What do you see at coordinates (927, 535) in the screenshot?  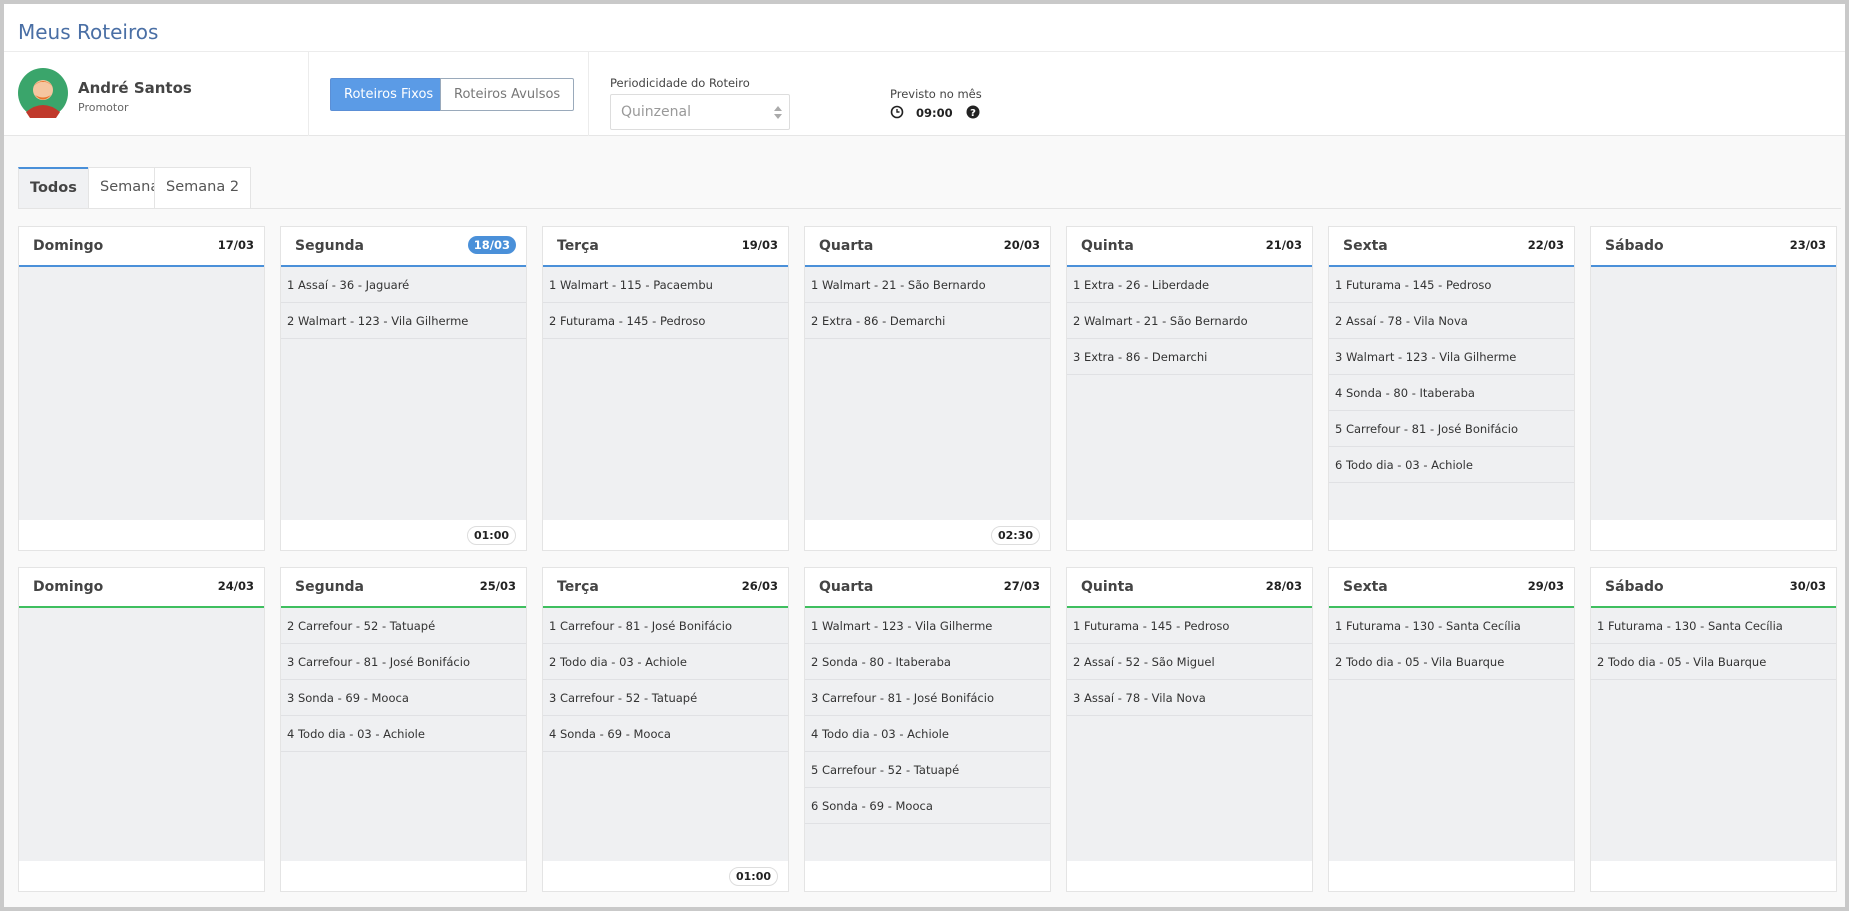 I see `day-footer: 02:30` at bounding box center [927, 535].